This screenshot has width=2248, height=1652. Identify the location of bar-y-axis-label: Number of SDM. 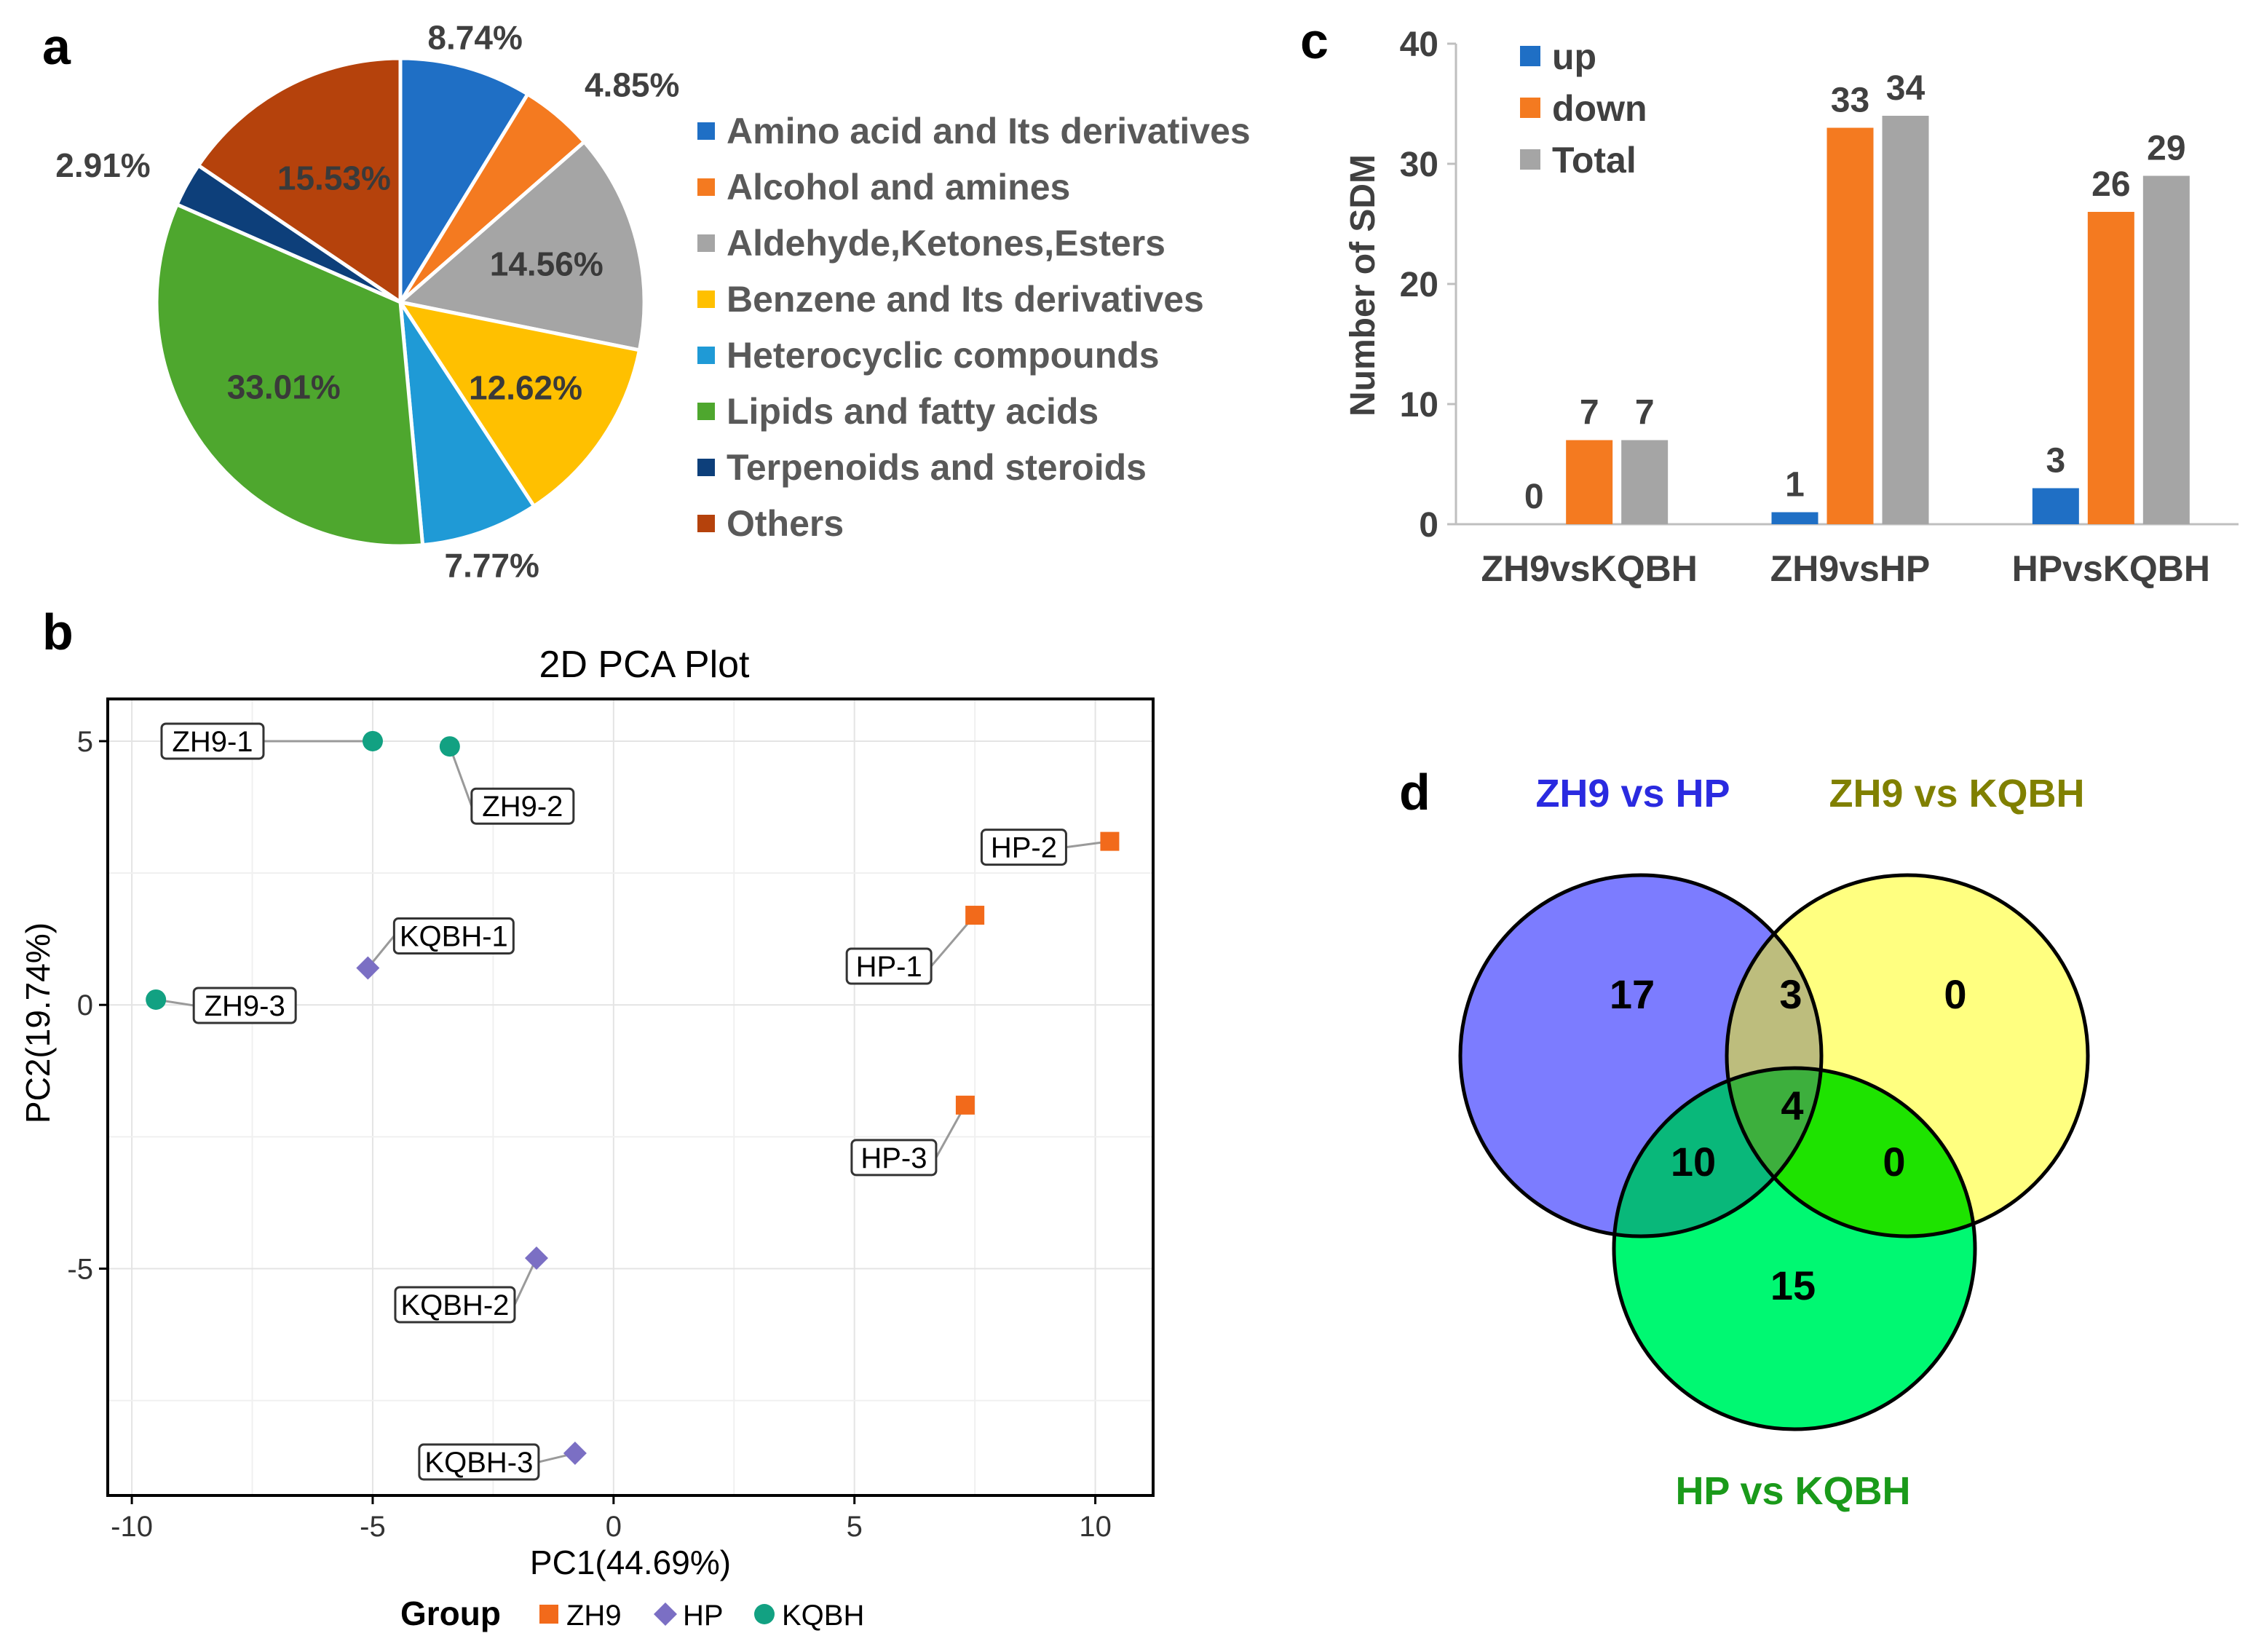
(1363, 285).